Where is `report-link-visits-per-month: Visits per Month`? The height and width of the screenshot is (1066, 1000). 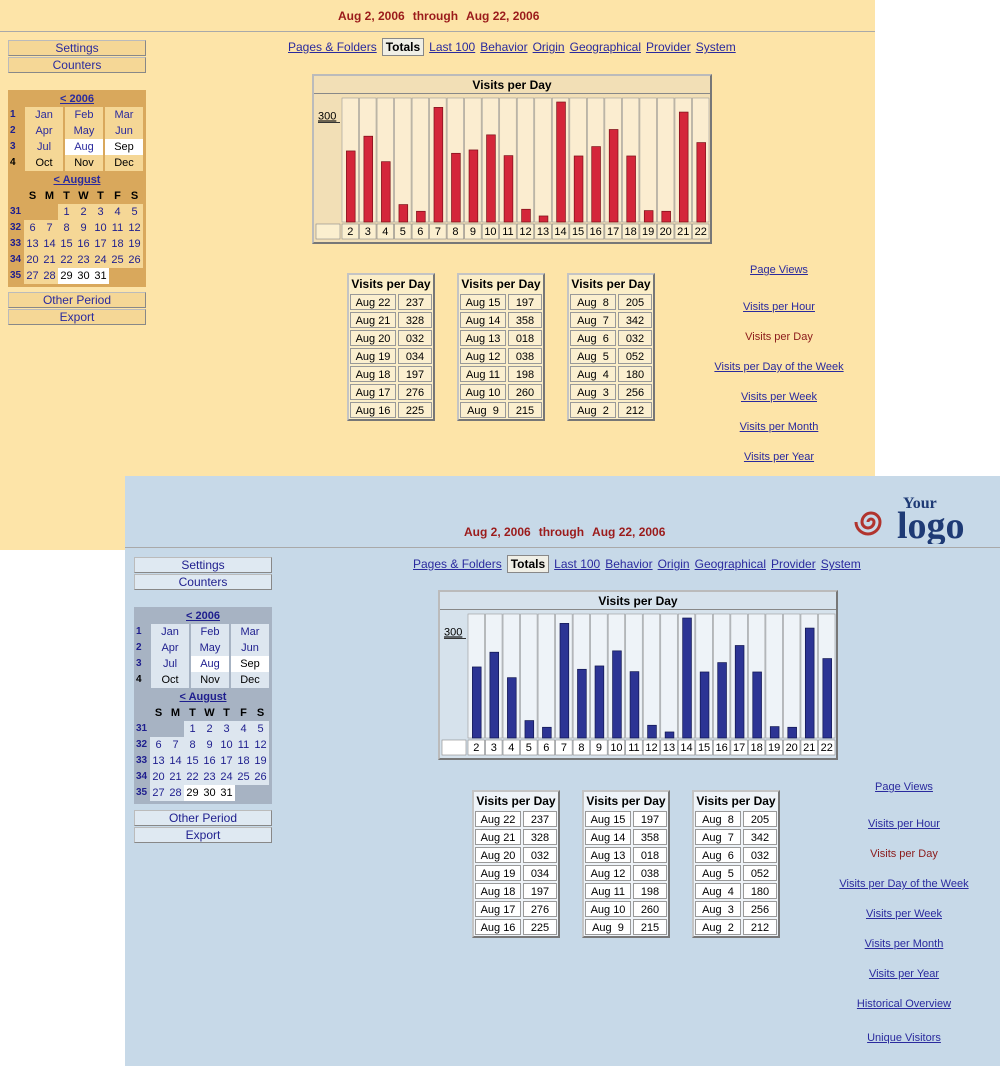 report-link-visits-per-month: Visits per Month is located at coordinates (779, 427).